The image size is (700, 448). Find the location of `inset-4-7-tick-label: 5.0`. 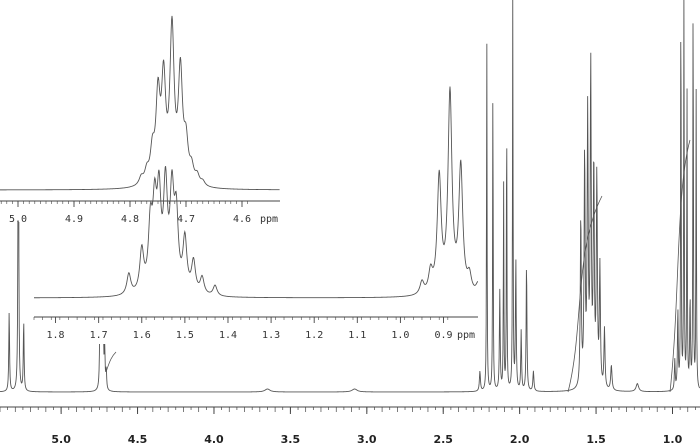

inset-4-7-tick-label: 5.0 is located at coordinates (18, 219).